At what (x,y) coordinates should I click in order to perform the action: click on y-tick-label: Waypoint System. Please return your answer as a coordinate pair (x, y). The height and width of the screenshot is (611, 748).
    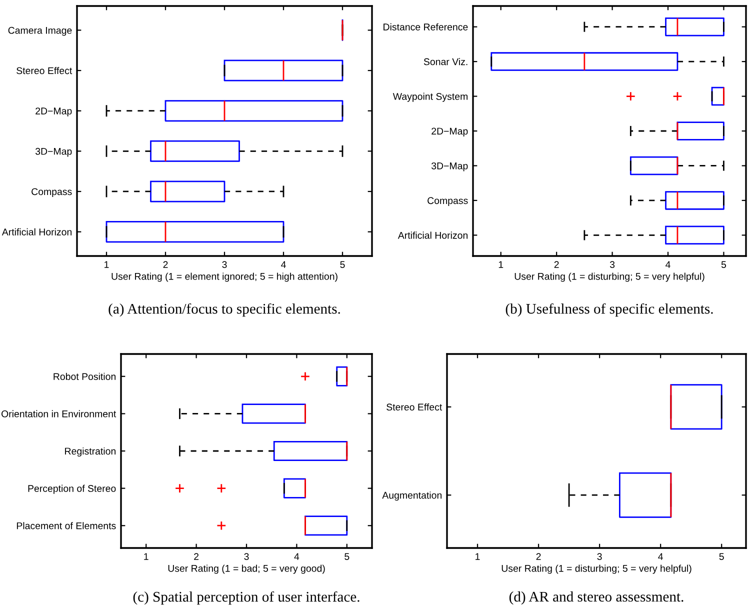
    Looking at the image, I should click on (430, 97).